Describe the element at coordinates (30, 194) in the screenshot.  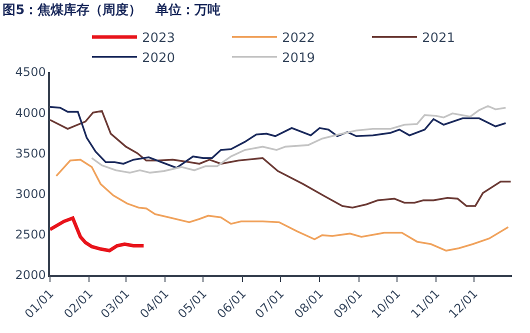
I see `y-tick-label: 3000` at that location.